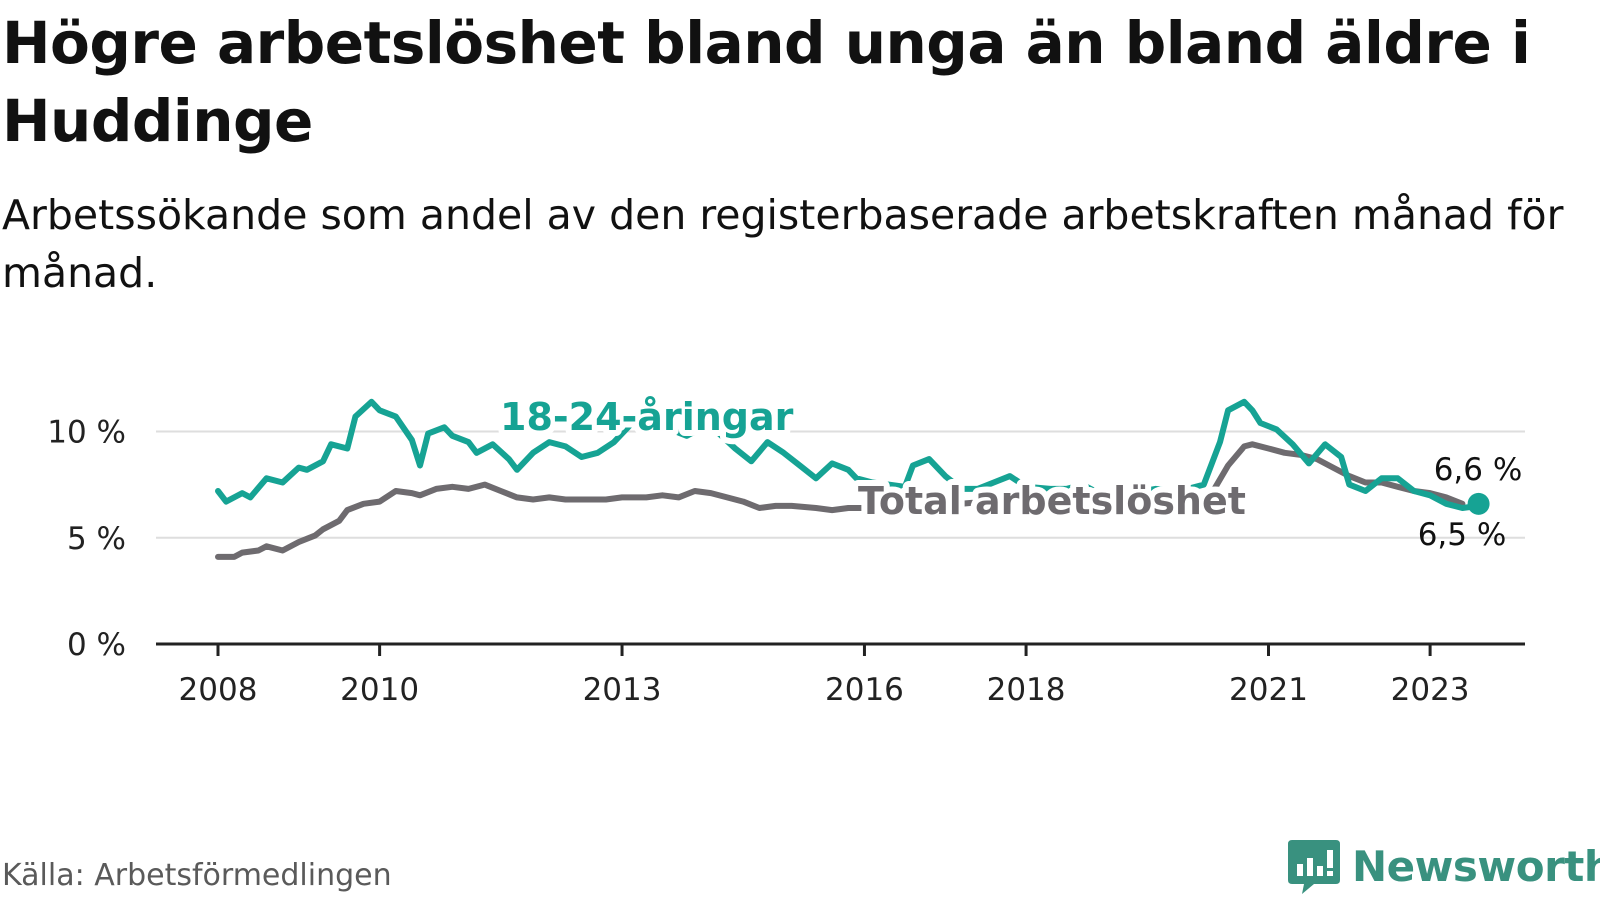  What do you see at coordinates (1430, 690) in the screenshot?
I see `x-tick-label: 2023` at bounding box center [1430, 690].